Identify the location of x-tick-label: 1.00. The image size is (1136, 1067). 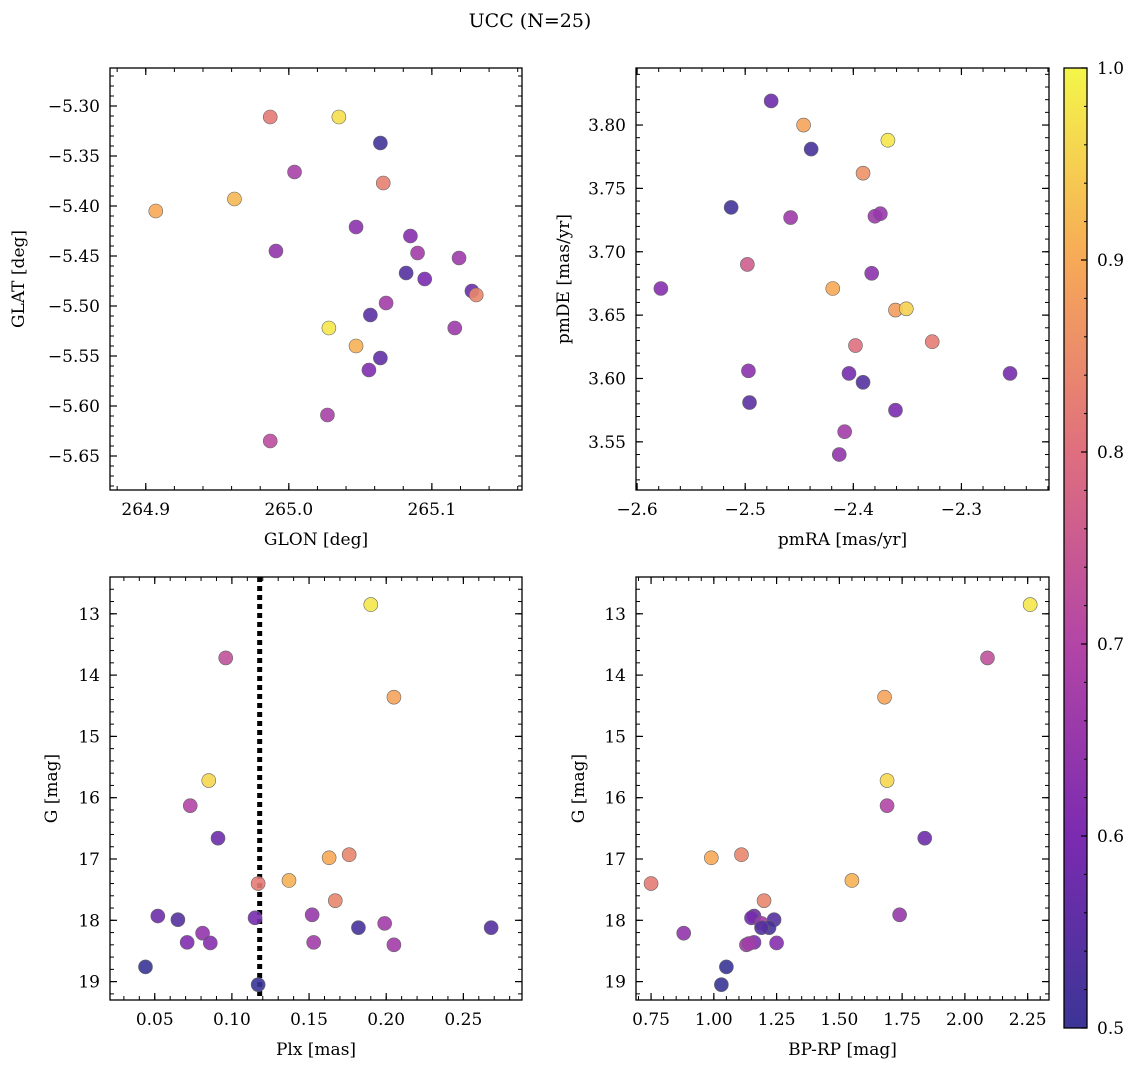
(714, 1020).